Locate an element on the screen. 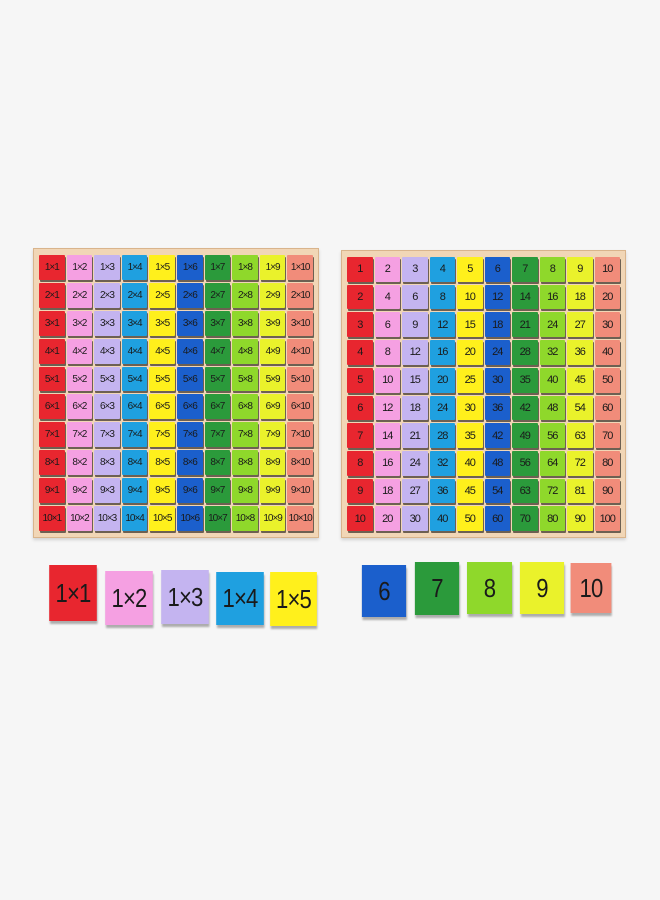  tile: 10×7 is located at coordinates (217, 518).